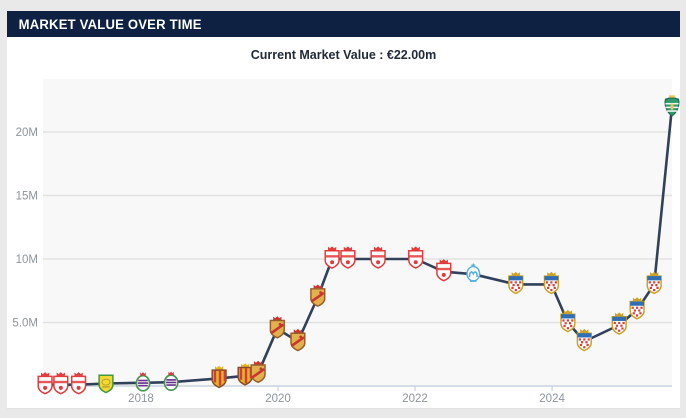 The image size is (686, 418). I want to click on panel-header: MARKET VALUE OVER TIME, so click(343, 24).